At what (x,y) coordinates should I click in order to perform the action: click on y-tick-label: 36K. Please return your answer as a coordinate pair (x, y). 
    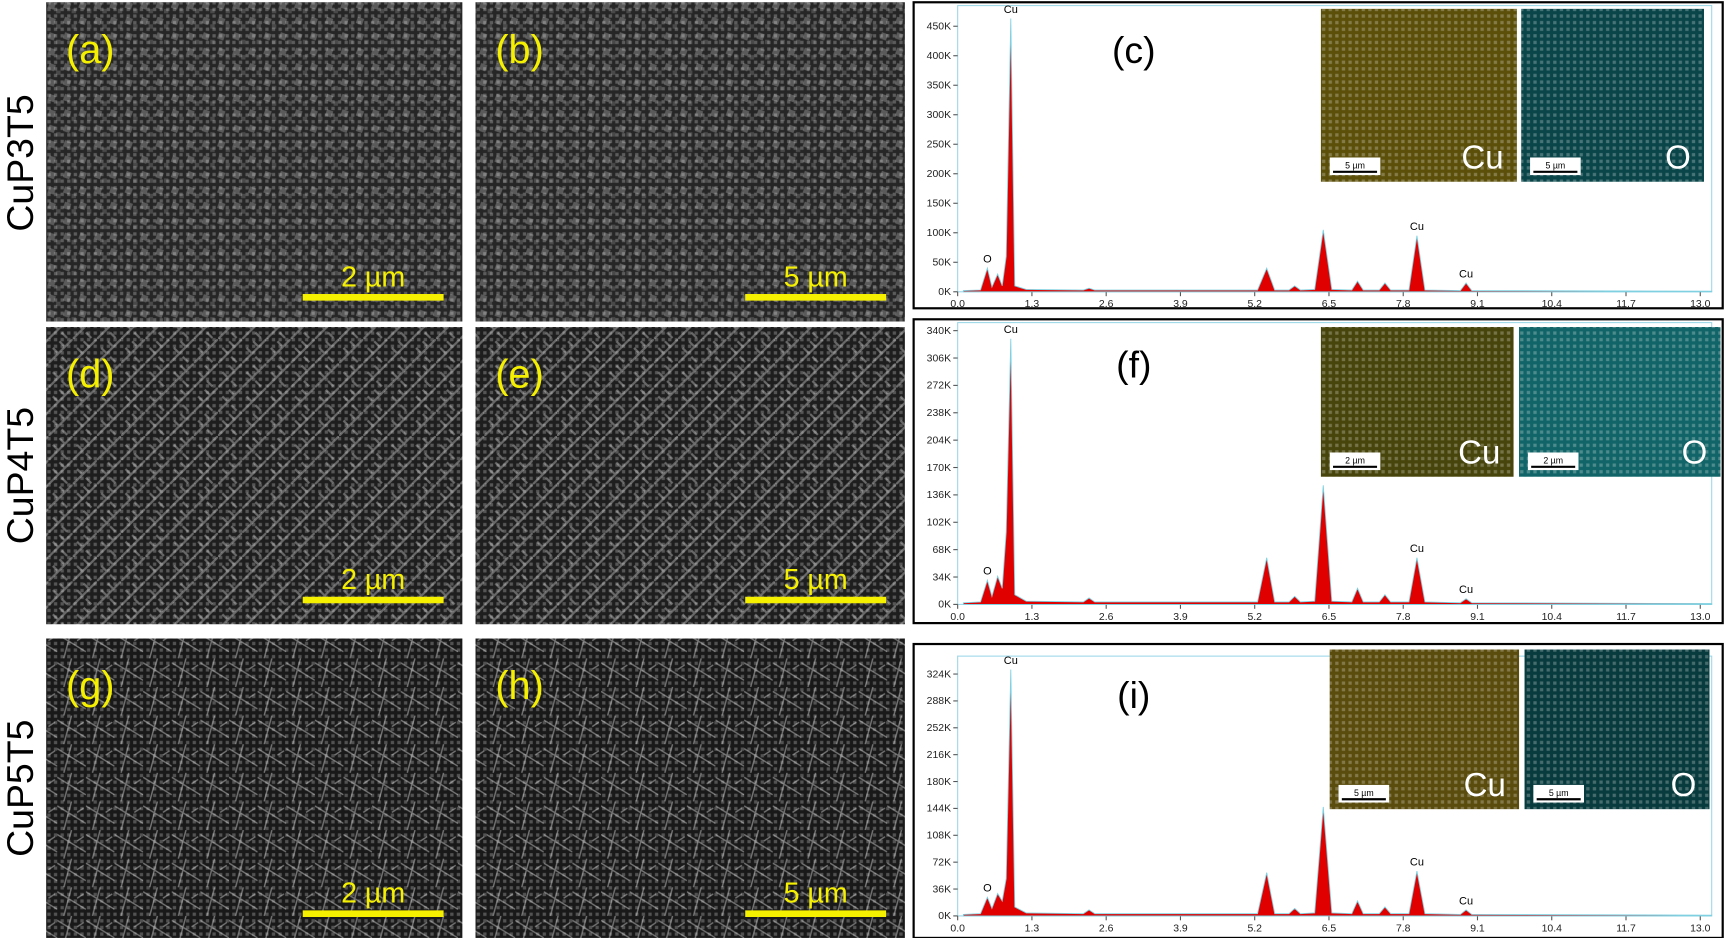
    Looking at the image, I should click on (941, 889).